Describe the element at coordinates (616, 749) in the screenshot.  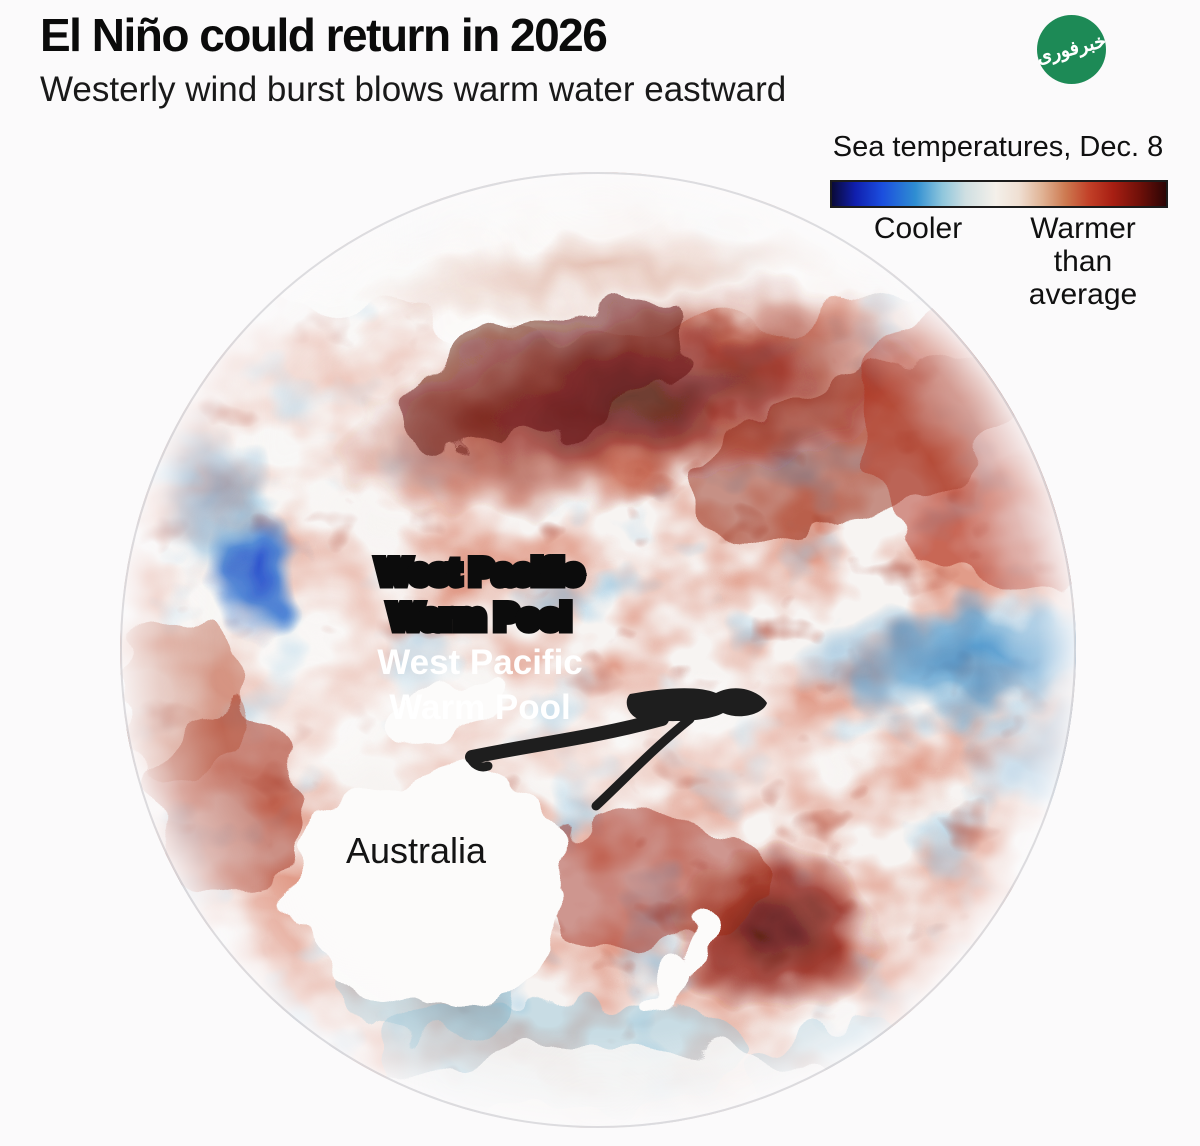
I see `wind-arrow-icon` at that location.